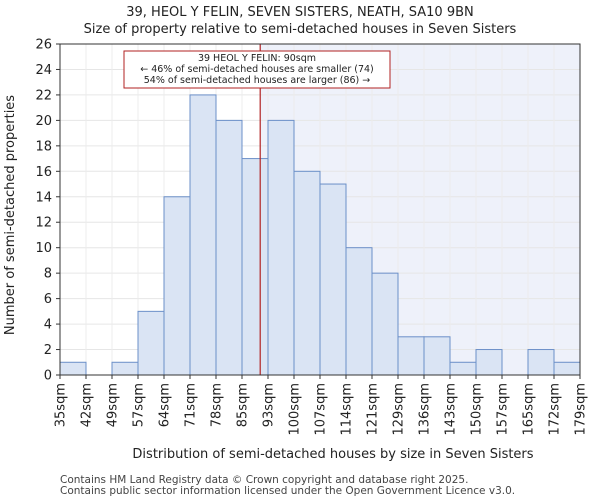  Describe the element at coordinates (191, 405) in the screenshot. I see `x-tick-label-71sqm: 71sqm` at that location.